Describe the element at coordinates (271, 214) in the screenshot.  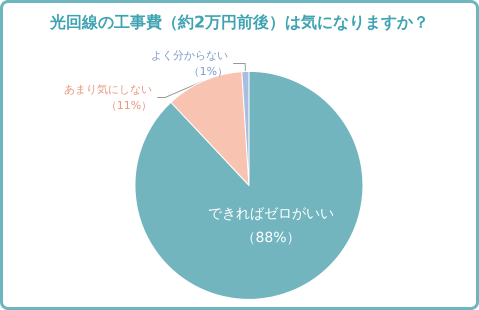
I see `slice-label: できればゼロがいい` at that location.